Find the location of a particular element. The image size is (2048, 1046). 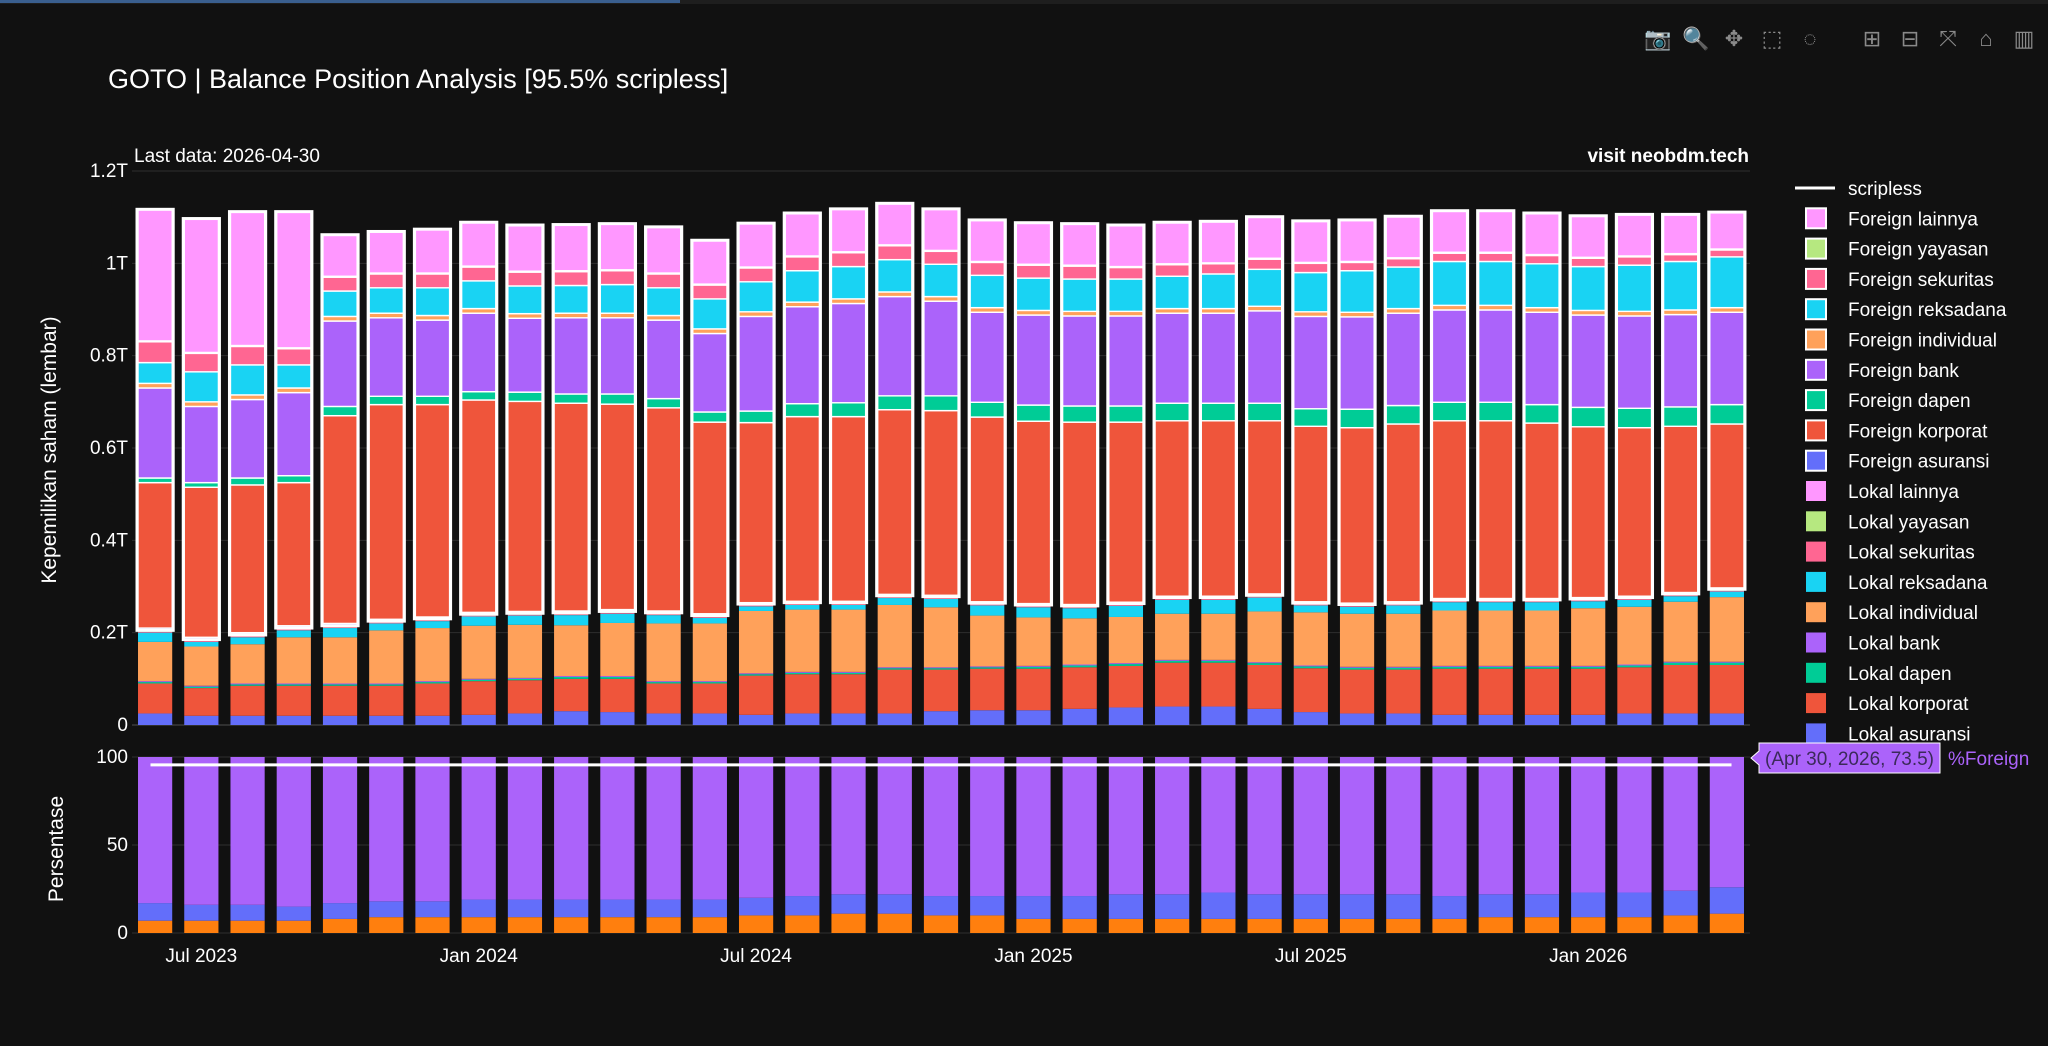

zoom-in-icon: ⊞ is located at coordinates (1872, 38).